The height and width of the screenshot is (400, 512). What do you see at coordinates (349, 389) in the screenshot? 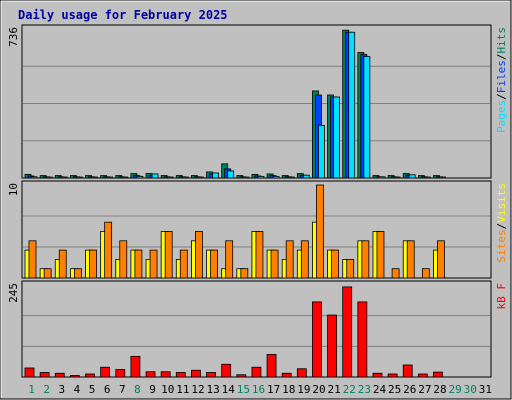
I see `x-tick-label: 22` at bounding box center [349, 389].